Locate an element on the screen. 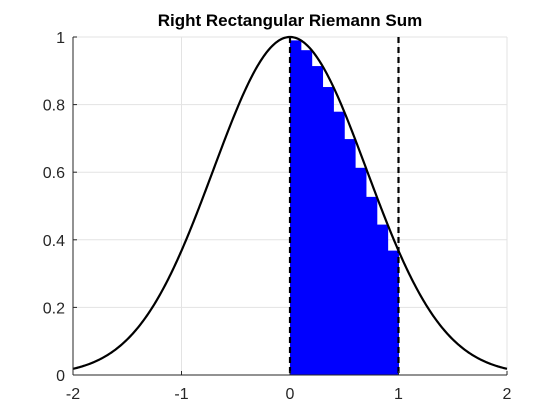 This screenshot has height=420, width=560. y-tick-label: 0 is located at coordinates (60, 376).